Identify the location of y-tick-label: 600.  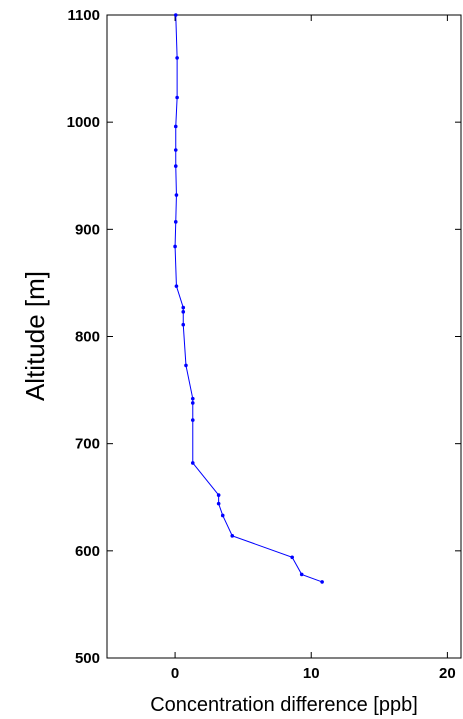
(87, 551).